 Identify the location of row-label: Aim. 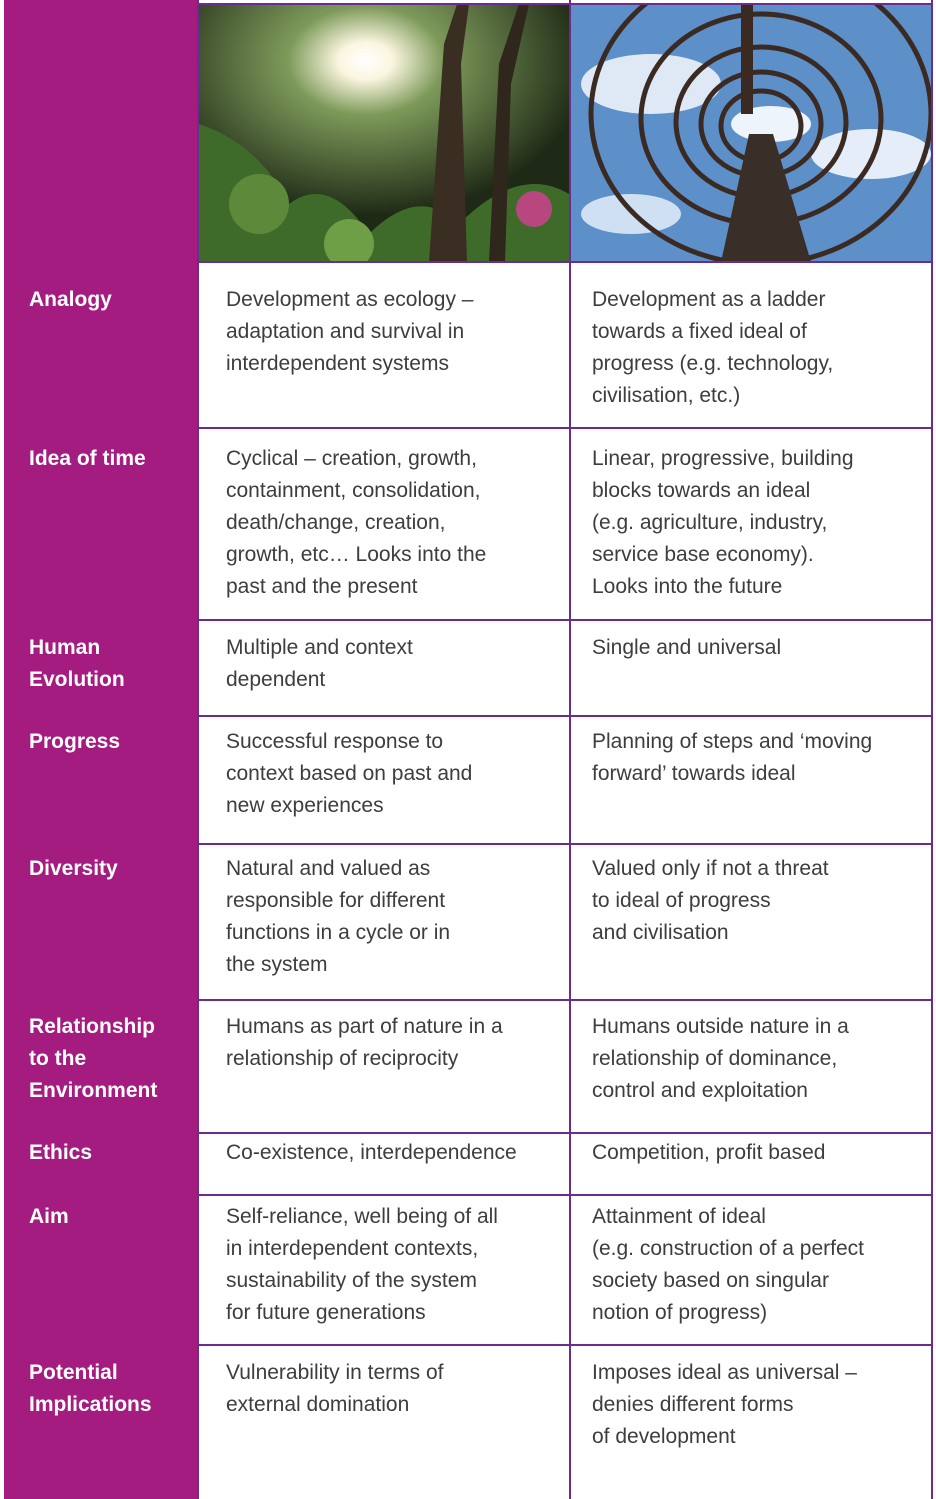
(101, 1270).